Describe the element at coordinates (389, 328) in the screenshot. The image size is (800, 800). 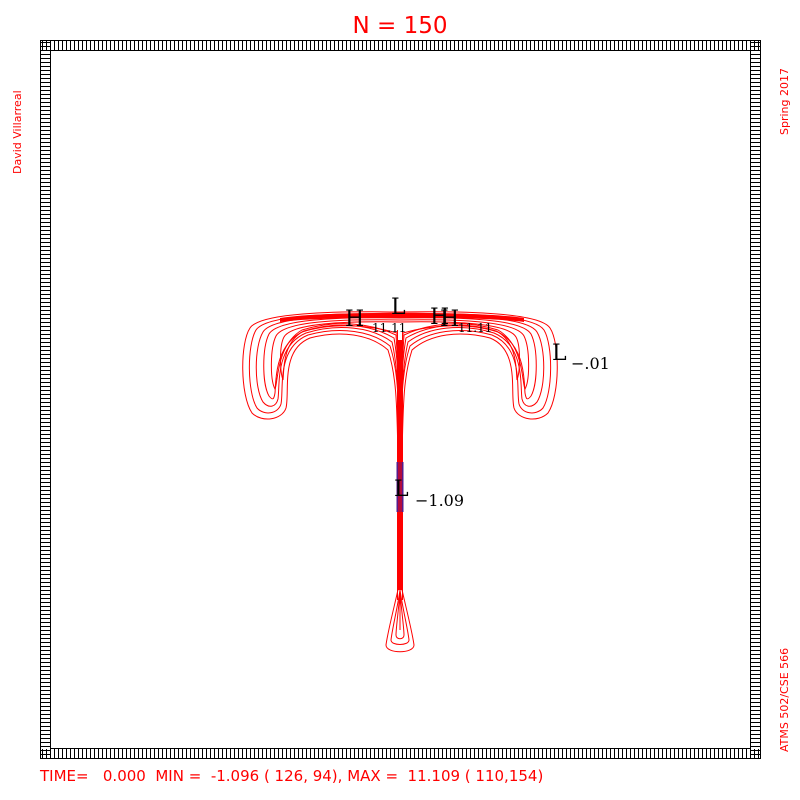
I see `high-left-value: 11.11` at that location.